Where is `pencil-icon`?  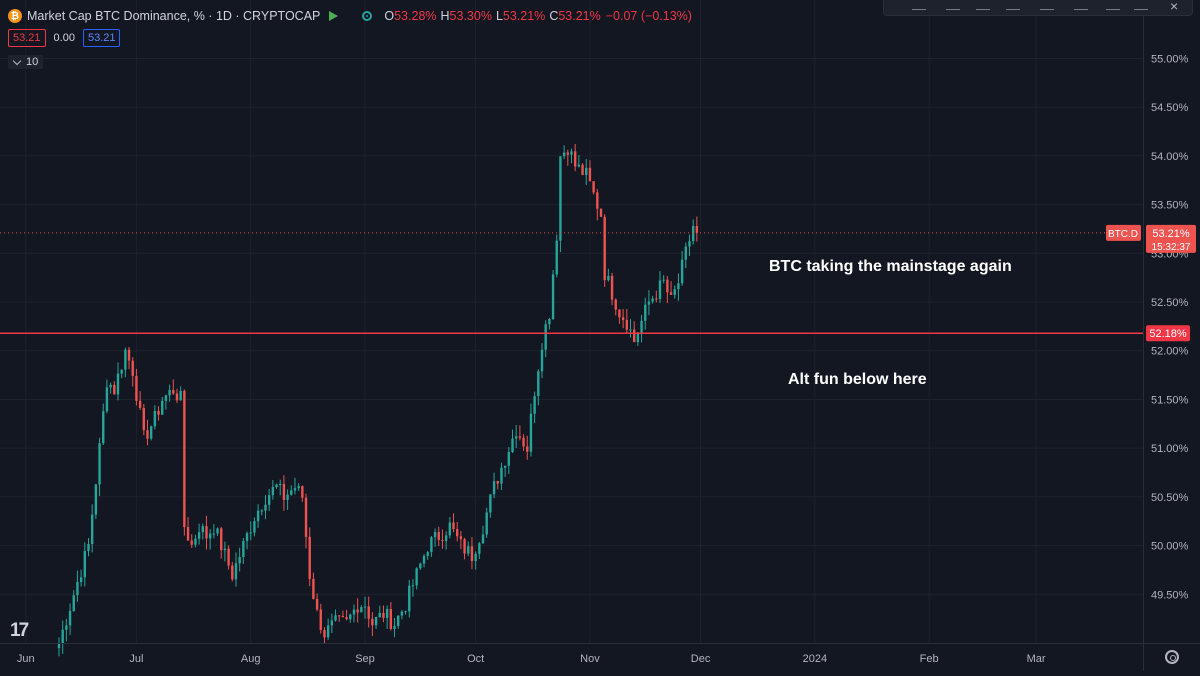
pencil-icon is located at coordinates (1047, 5).